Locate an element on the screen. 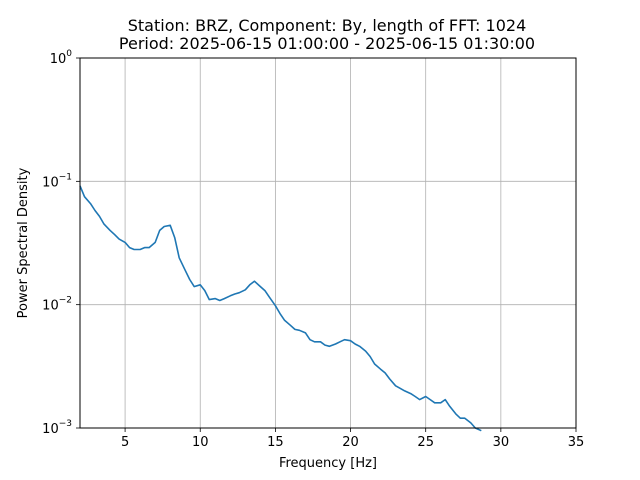 The image size is (640, 480). y-tick-label: 10⁻¹ is located at coordinates (57, 181).